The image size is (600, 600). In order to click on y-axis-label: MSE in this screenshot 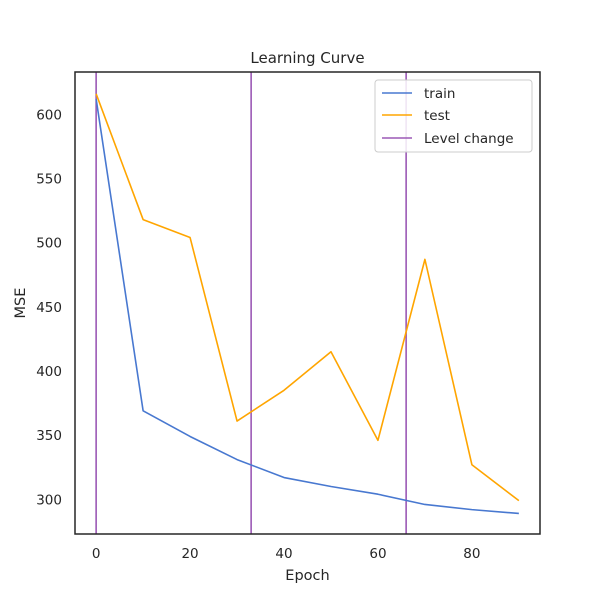, I will do `click(21, 303)`.